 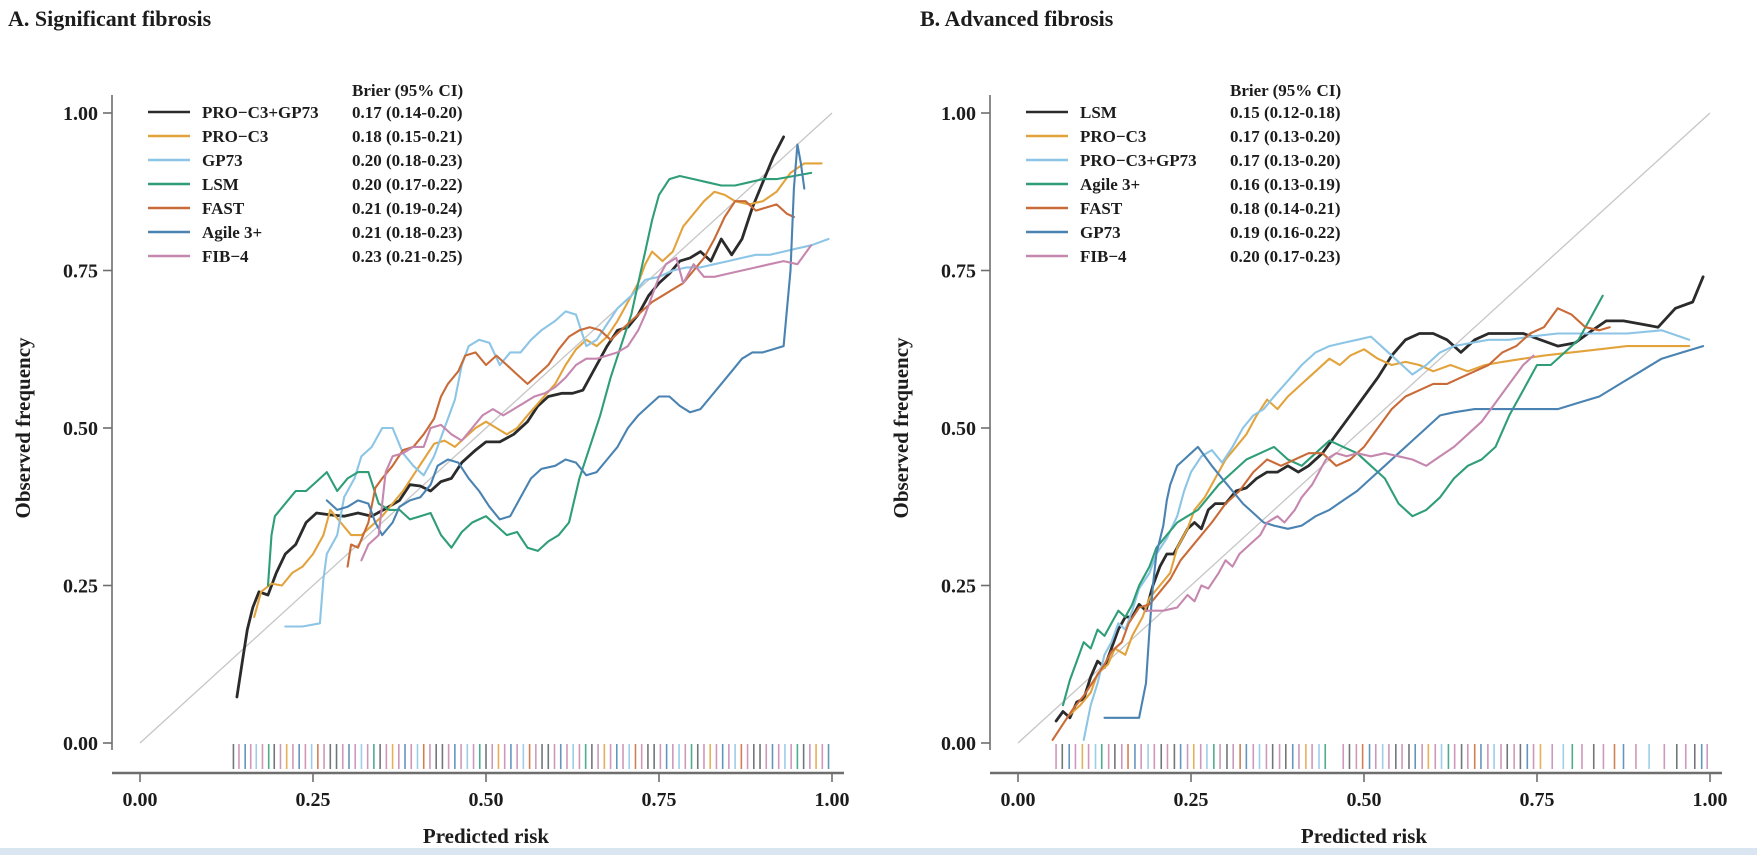 I want to click on panel-a-title: A. Significant fibrosis, so click(x=110, y=18).